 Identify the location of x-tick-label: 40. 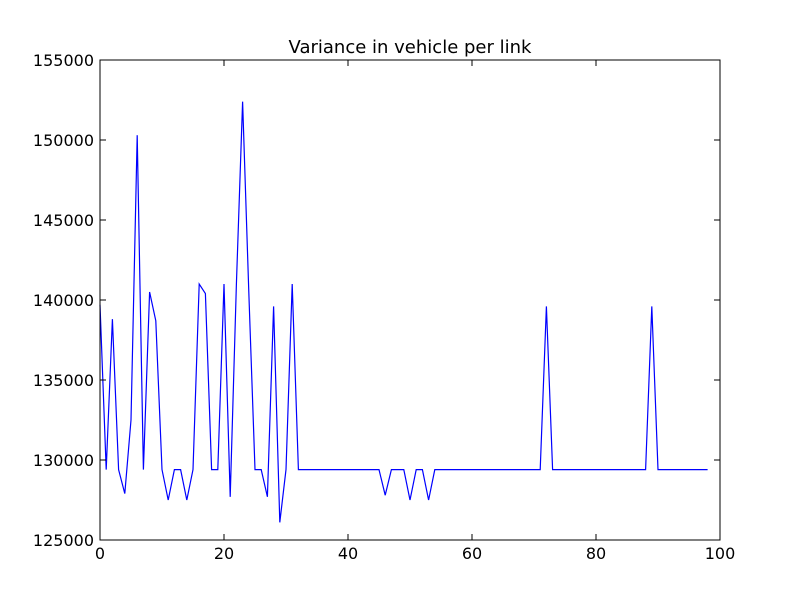
(348, 553).